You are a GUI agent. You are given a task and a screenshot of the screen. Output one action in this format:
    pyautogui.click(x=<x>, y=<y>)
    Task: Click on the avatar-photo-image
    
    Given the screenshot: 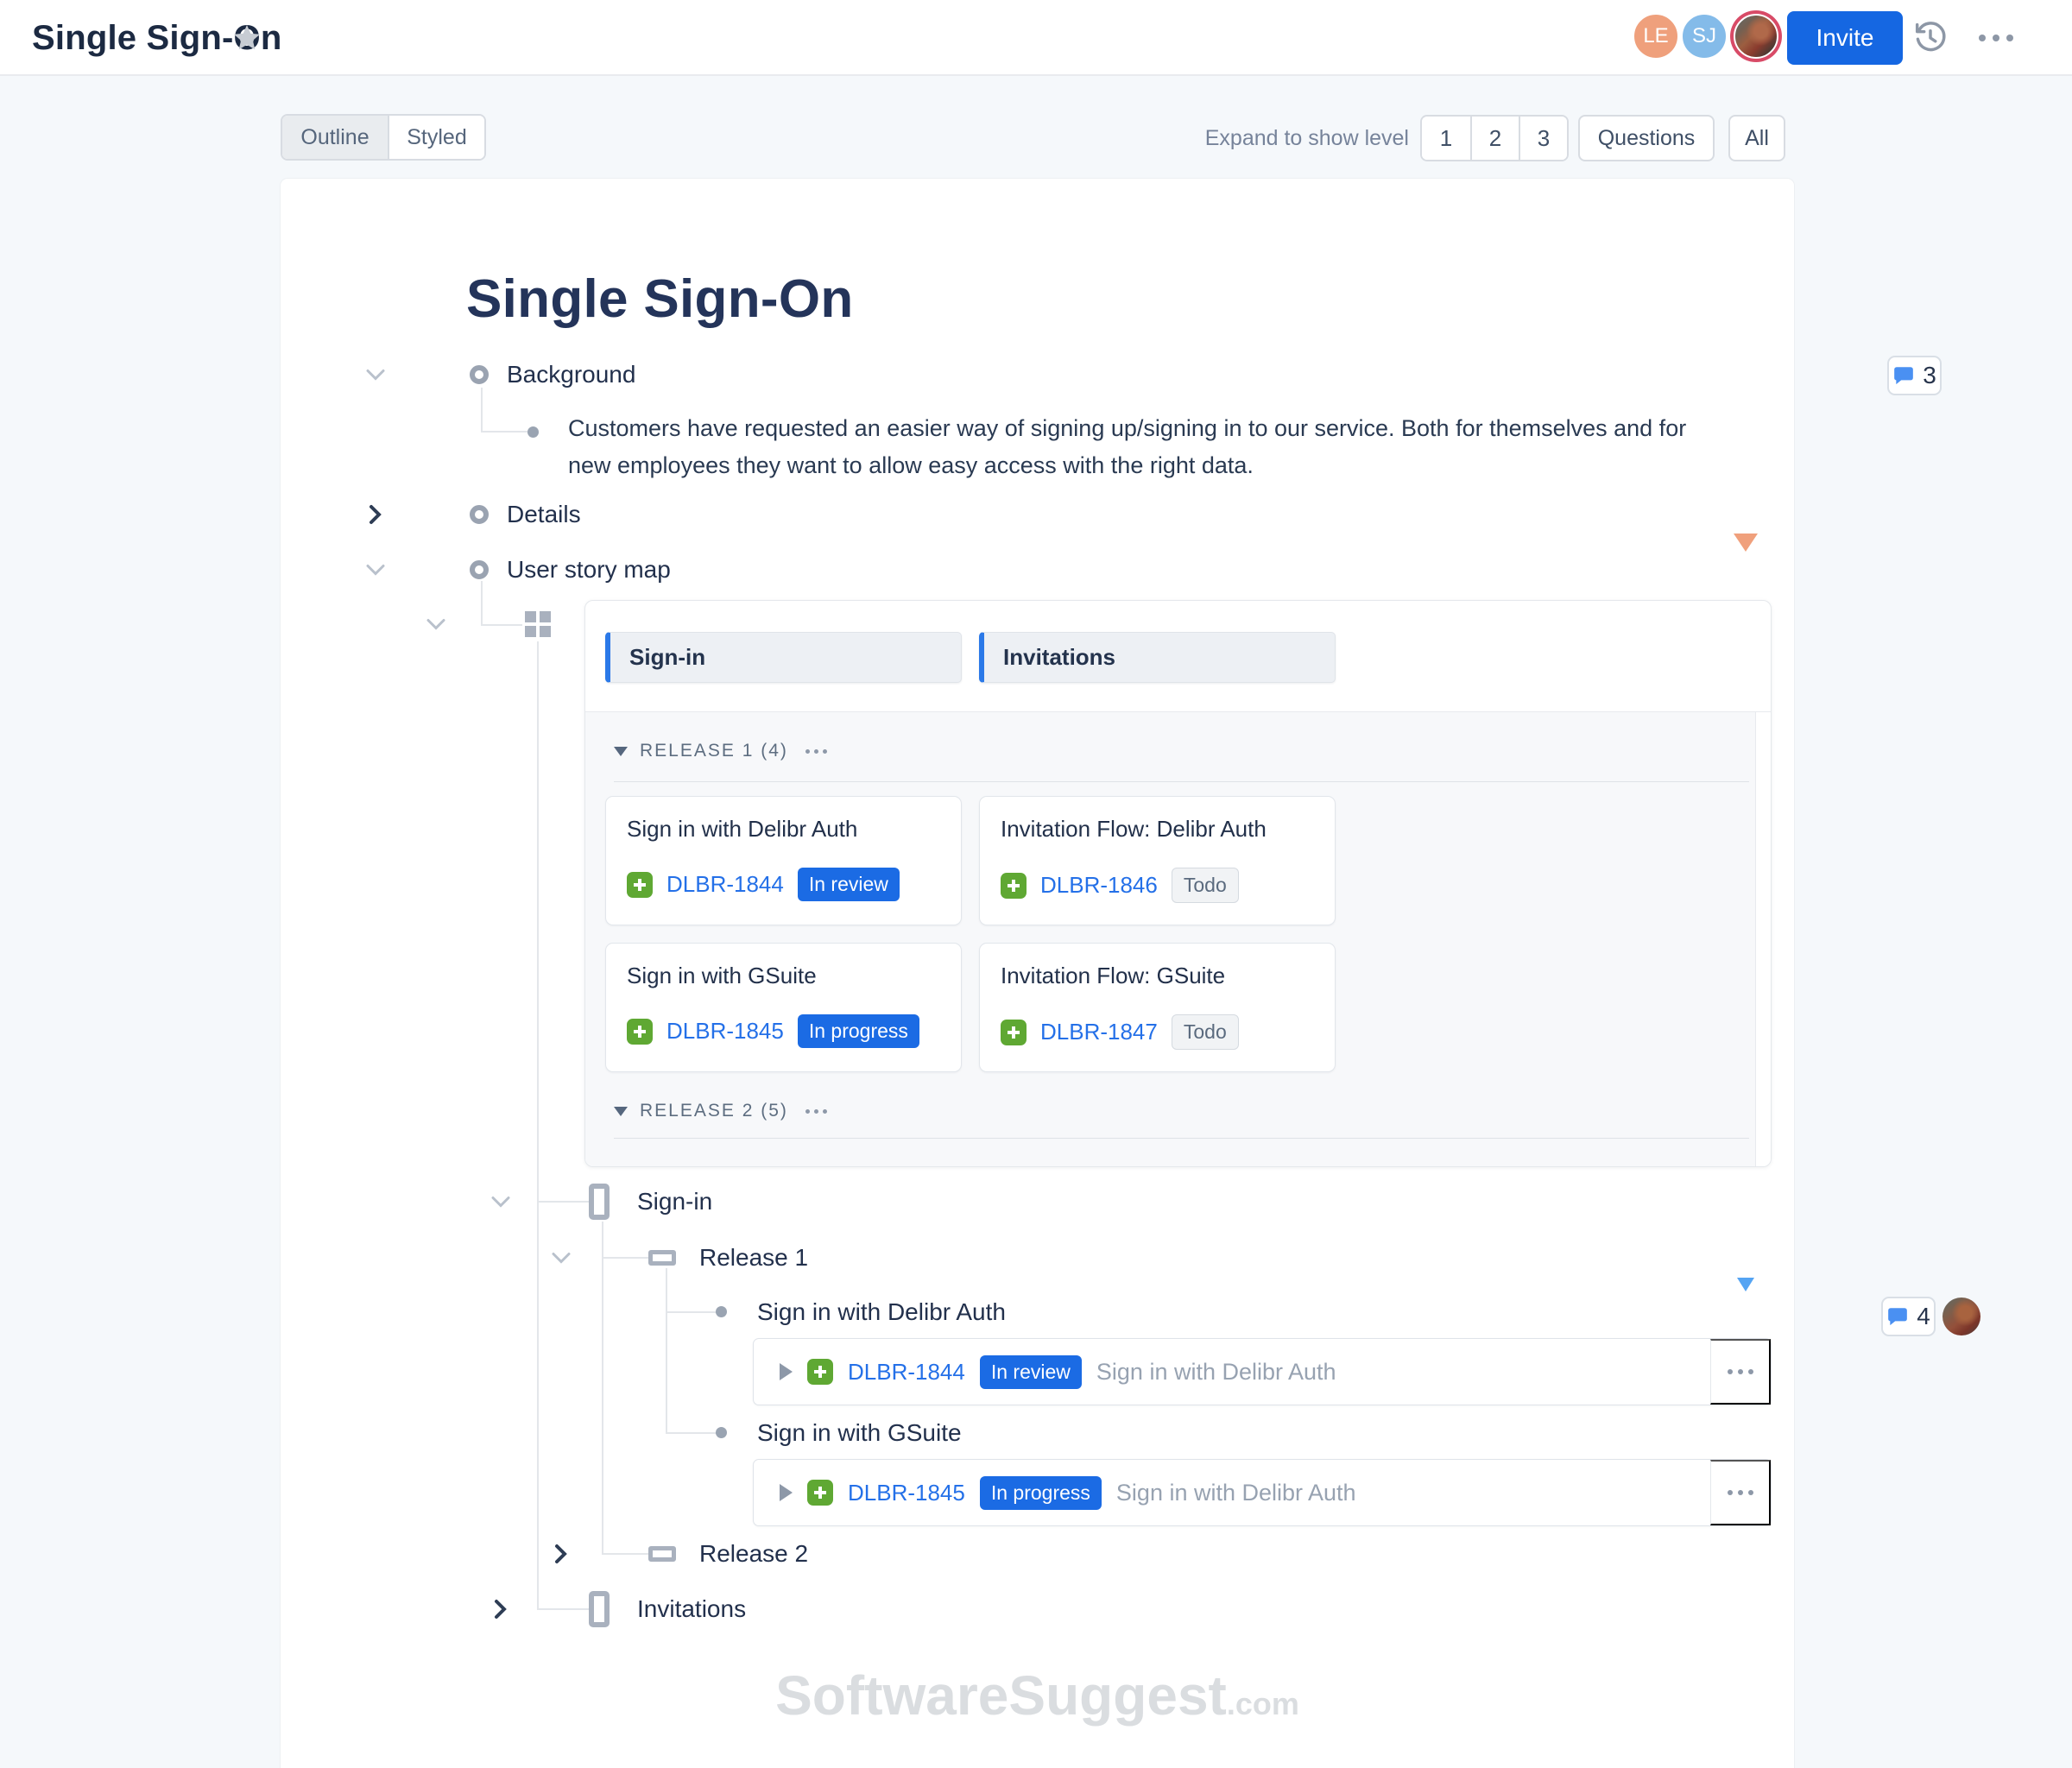 What is the action you would take?
    pyautogui.click(x=1756, y=37)
    